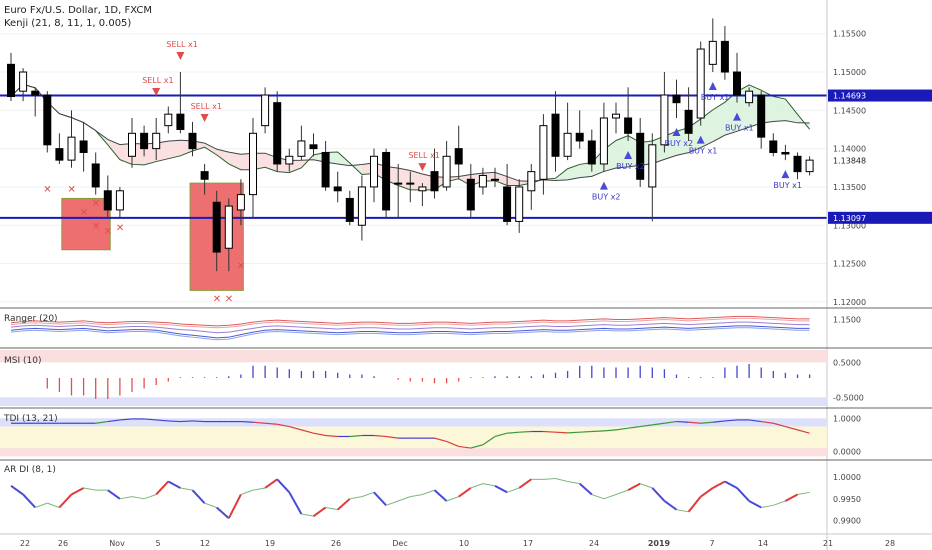 The height and width of the screenshot is (550, 932). What do you see at coordinates (205, 543) in the screenshot?
I see `time-tick-label: 12` at bounding box center [205, 543].